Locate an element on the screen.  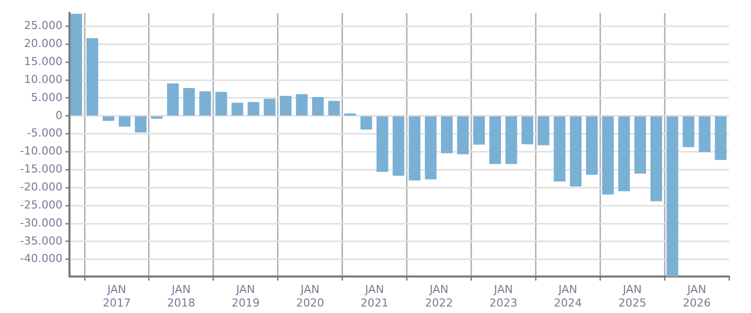
y-tick-label: 25.000 is located at coordinates (43, 25).